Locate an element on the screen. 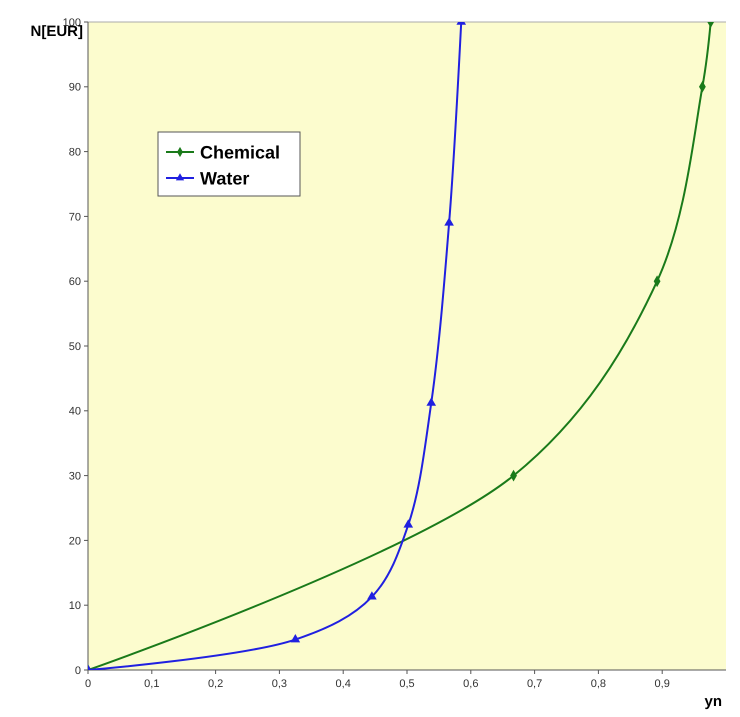 The image size is (740, 717). x-tick-label: 0,7 is located at coordinates (534, 684).